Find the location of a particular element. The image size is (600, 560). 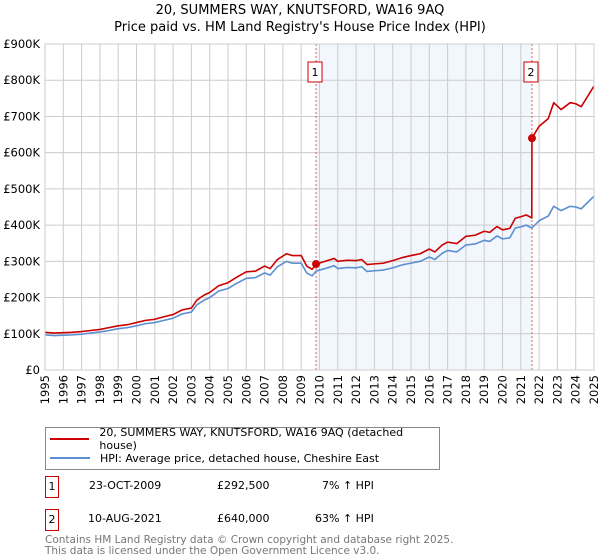

x-tick-label: 2017 is located at coordinates (448, 389).